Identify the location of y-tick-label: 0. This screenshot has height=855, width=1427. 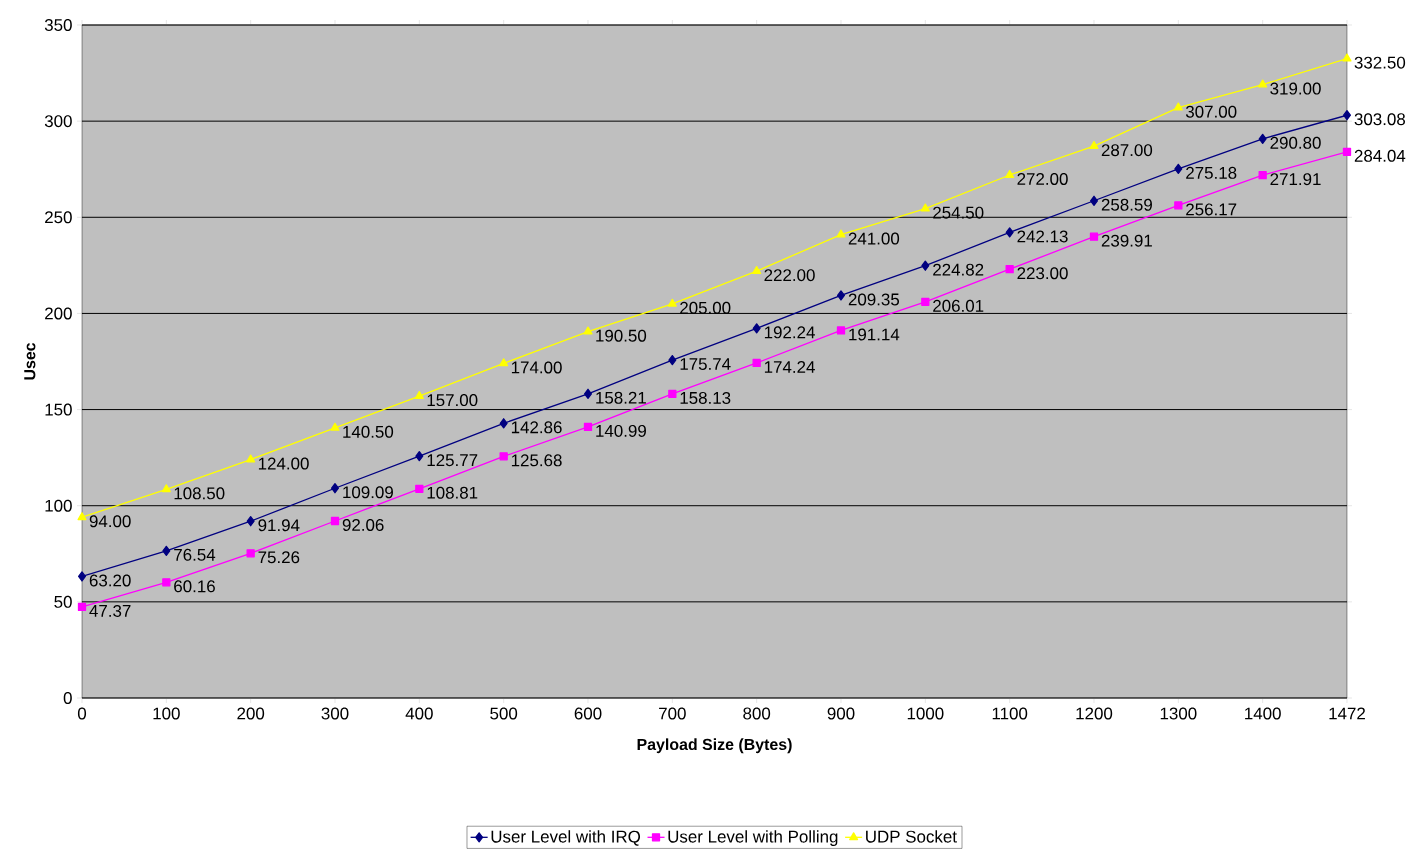
(67, 698).